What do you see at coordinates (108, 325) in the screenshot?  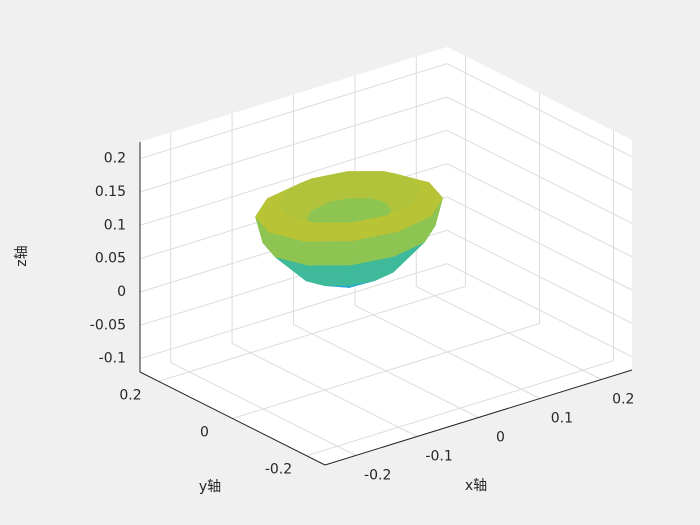 I see `z-tick-label: -0.05` at bounding box center [108, 325].